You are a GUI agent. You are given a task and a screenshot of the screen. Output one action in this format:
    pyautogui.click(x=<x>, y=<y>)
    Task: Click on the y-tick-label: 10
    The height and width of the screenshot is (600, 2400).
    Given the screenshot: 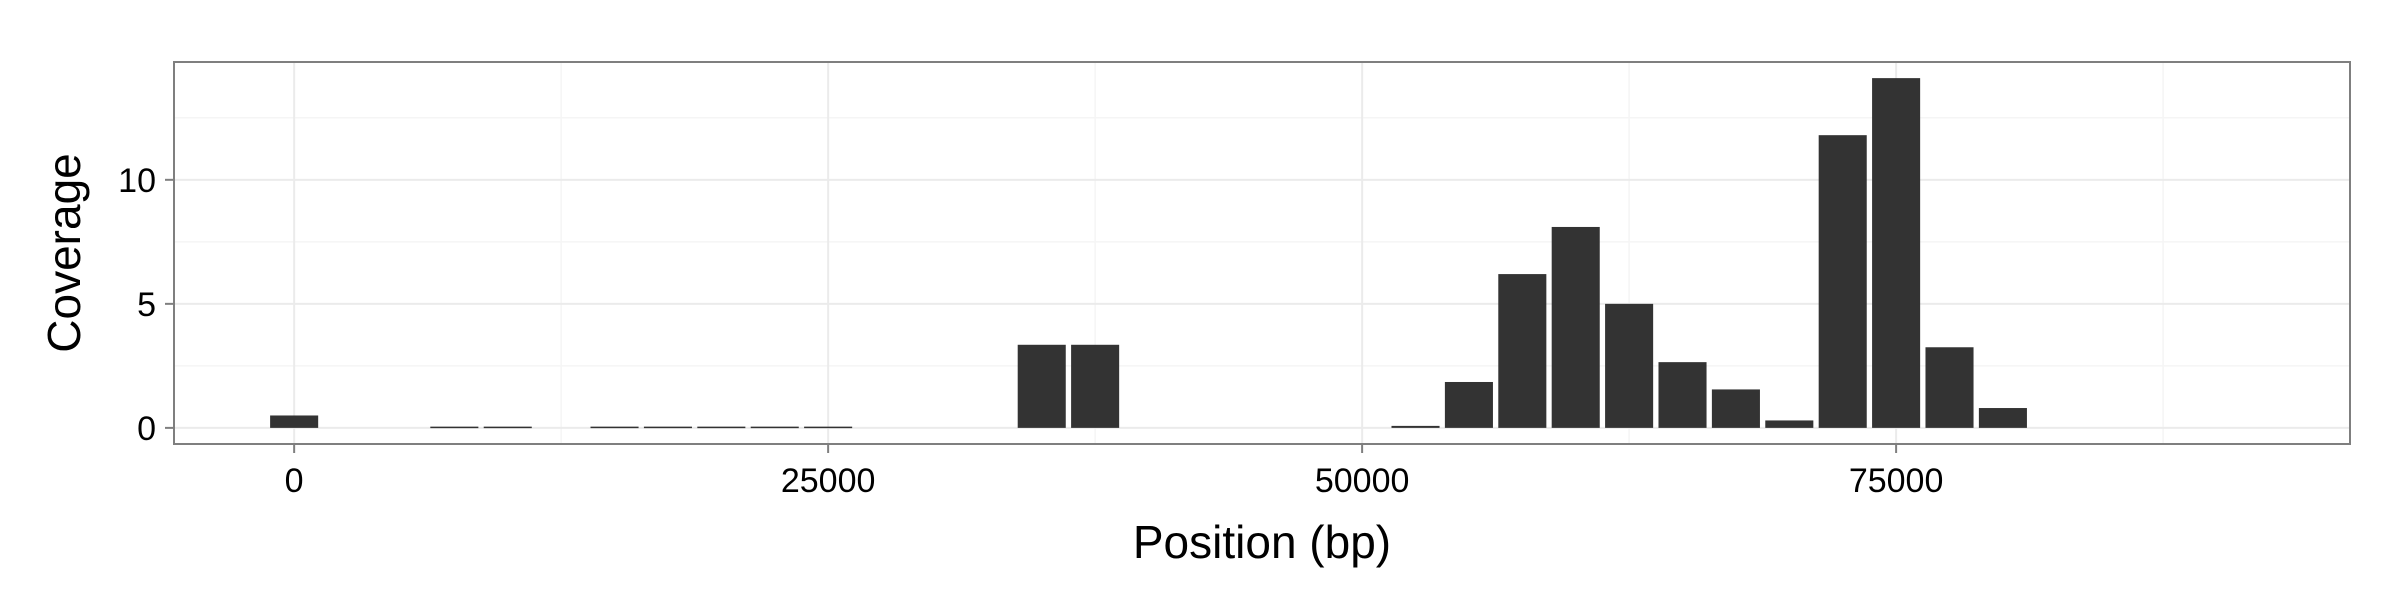 What is the action you would take?
    pyautogui.click(x=137, y=181)
    